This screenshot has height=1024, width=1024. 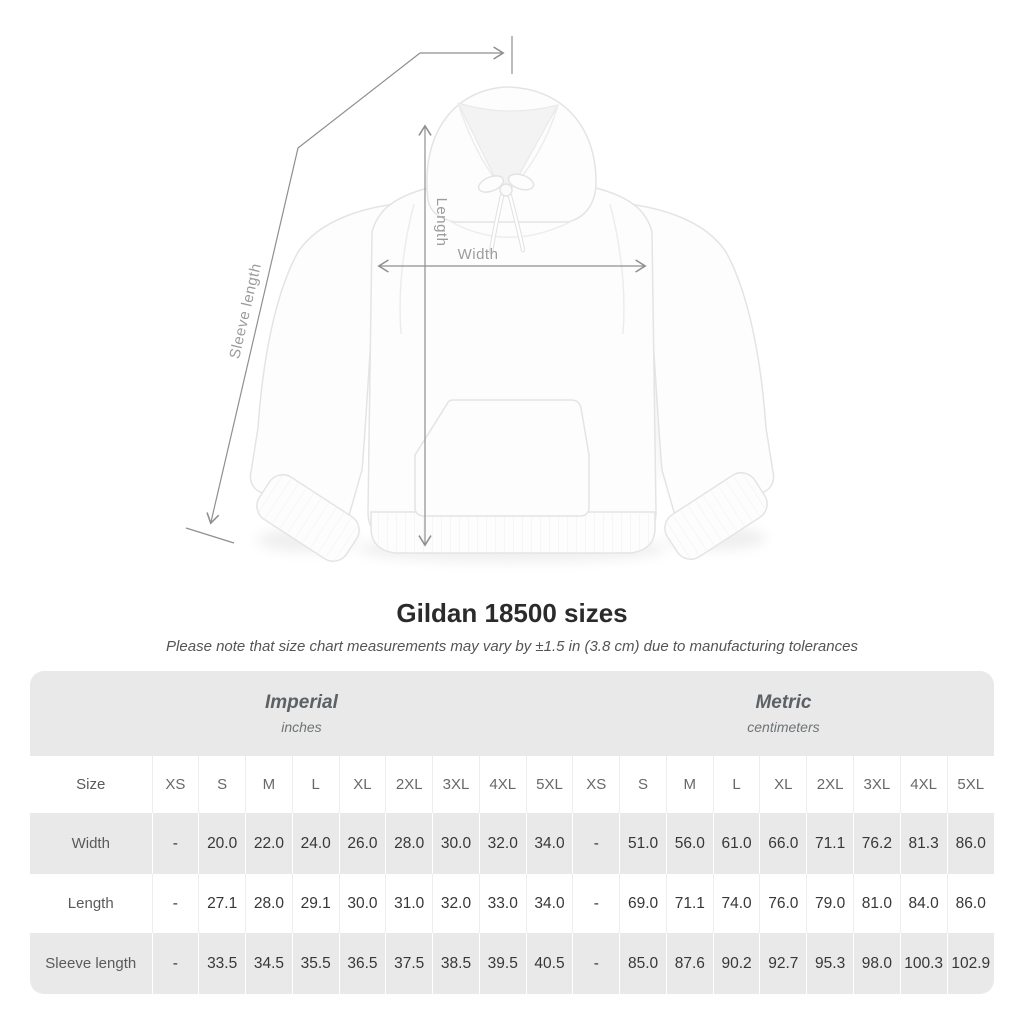 What do you see at coordinates (301, 713) in the screenshot?
I see `imperial-group-header: Imperial inches` at bounding box center [301, 713].